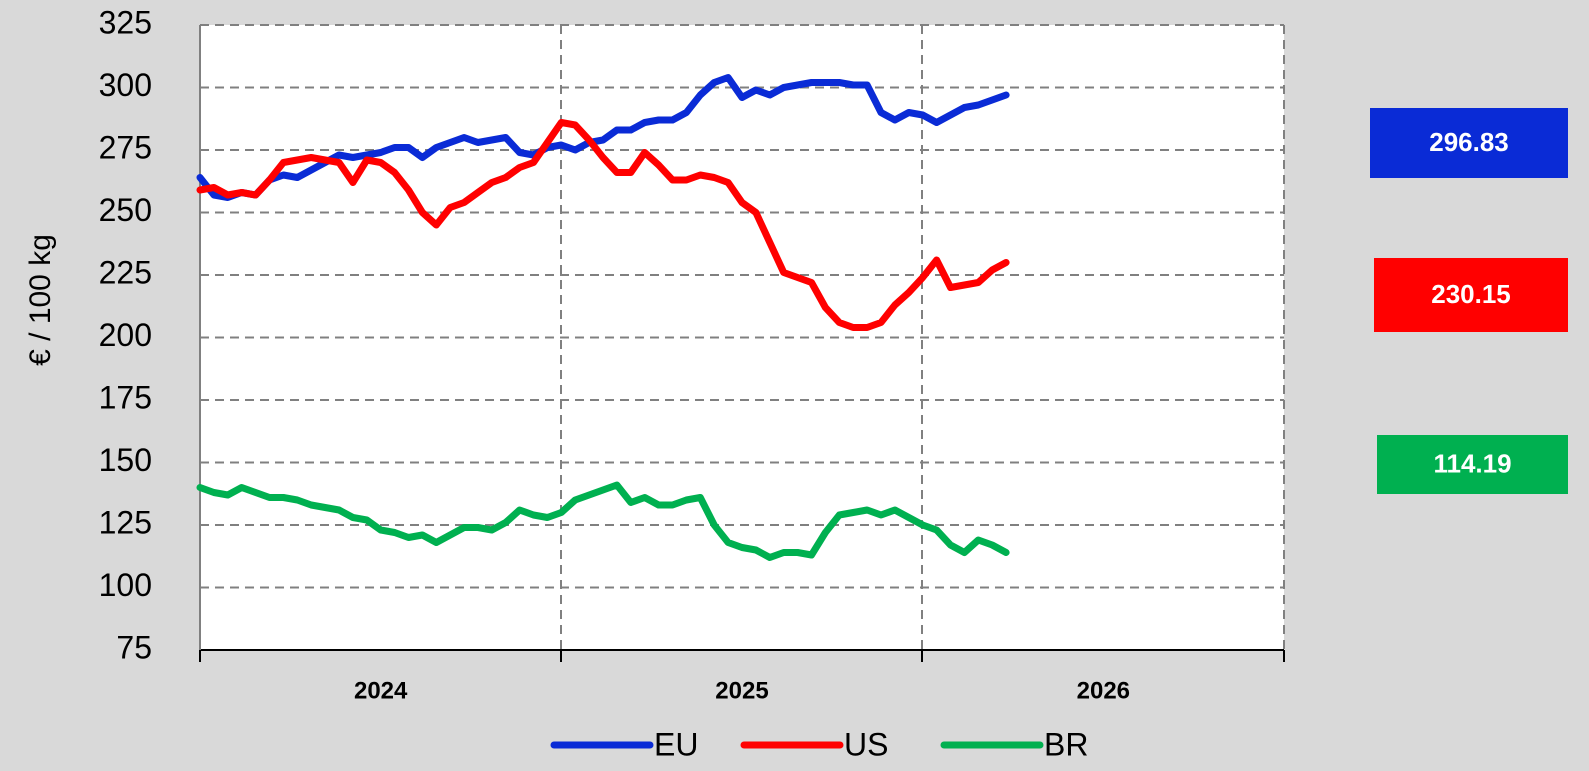 This screenshot has width=1589, height=771. Describe the element at coordinates (125, 210) in the screenshot. I see `y-tick-label: 250` at that location.